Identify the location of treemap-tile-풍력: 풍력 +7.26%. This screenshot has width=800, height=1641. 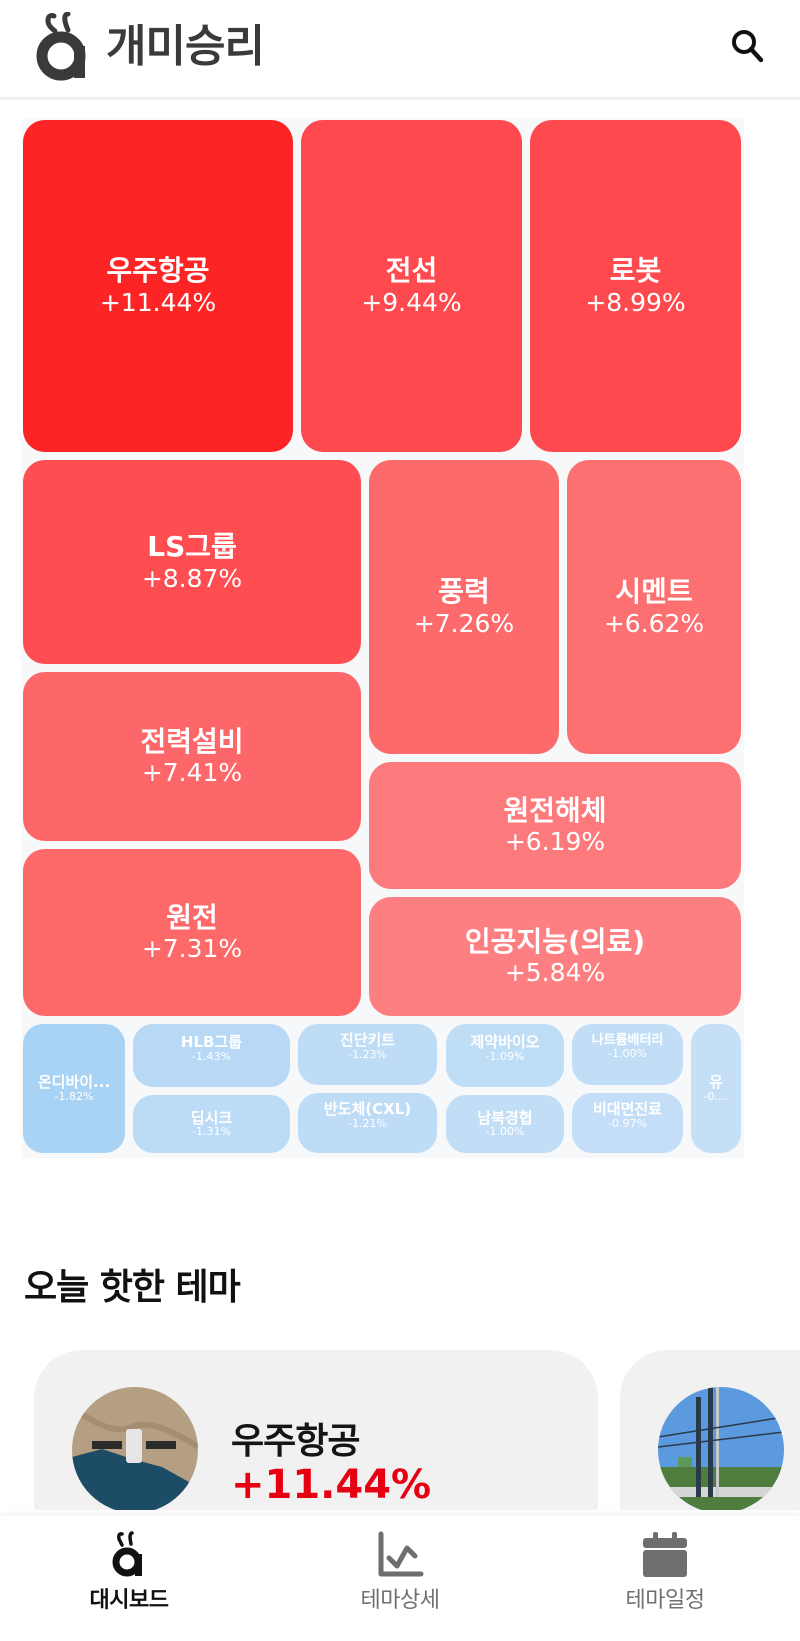
(464, 607).